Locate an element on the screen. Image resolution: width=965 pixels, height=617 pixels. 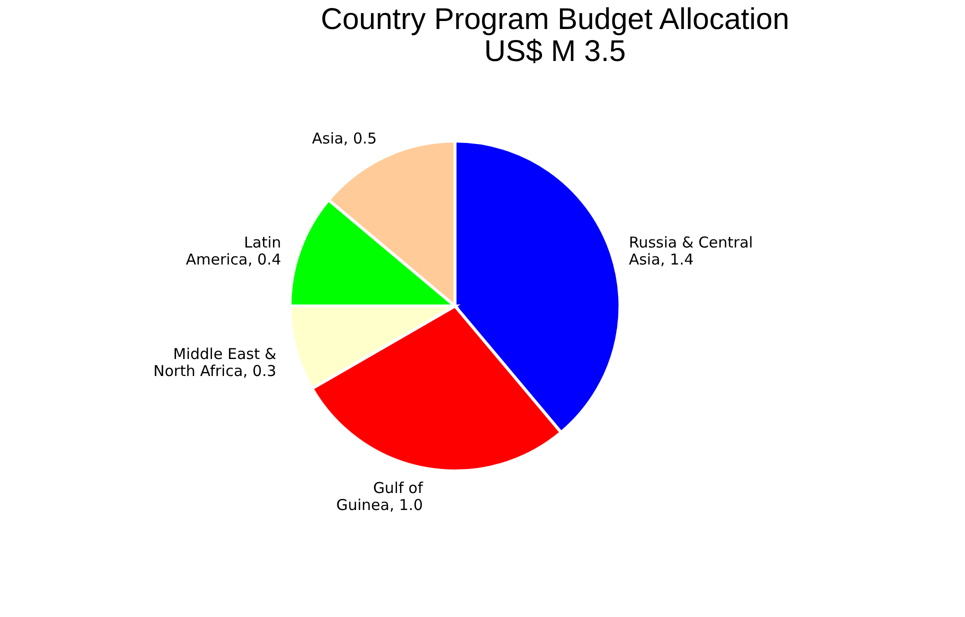
slice-label: Asia, 0.5 is located at coordinates (344, 138).